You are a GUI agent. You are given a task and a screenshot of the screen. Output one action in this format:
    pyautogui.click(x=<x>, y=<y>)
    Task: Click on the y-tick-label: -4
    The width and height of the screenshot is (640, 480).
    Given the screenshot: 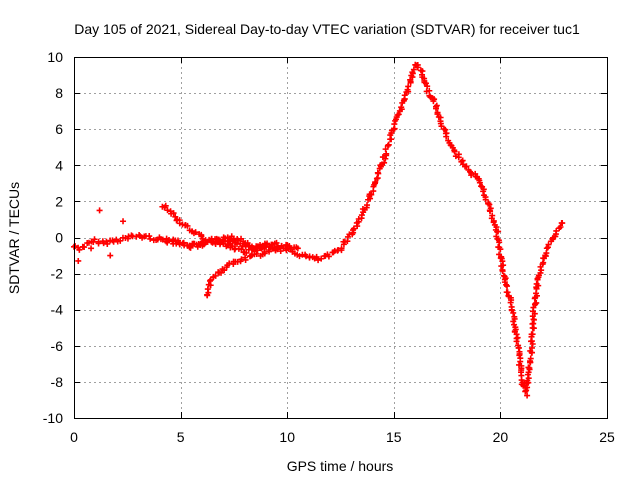 What is the action you would take?
    pyautogui.click(x=57, y=310)
    